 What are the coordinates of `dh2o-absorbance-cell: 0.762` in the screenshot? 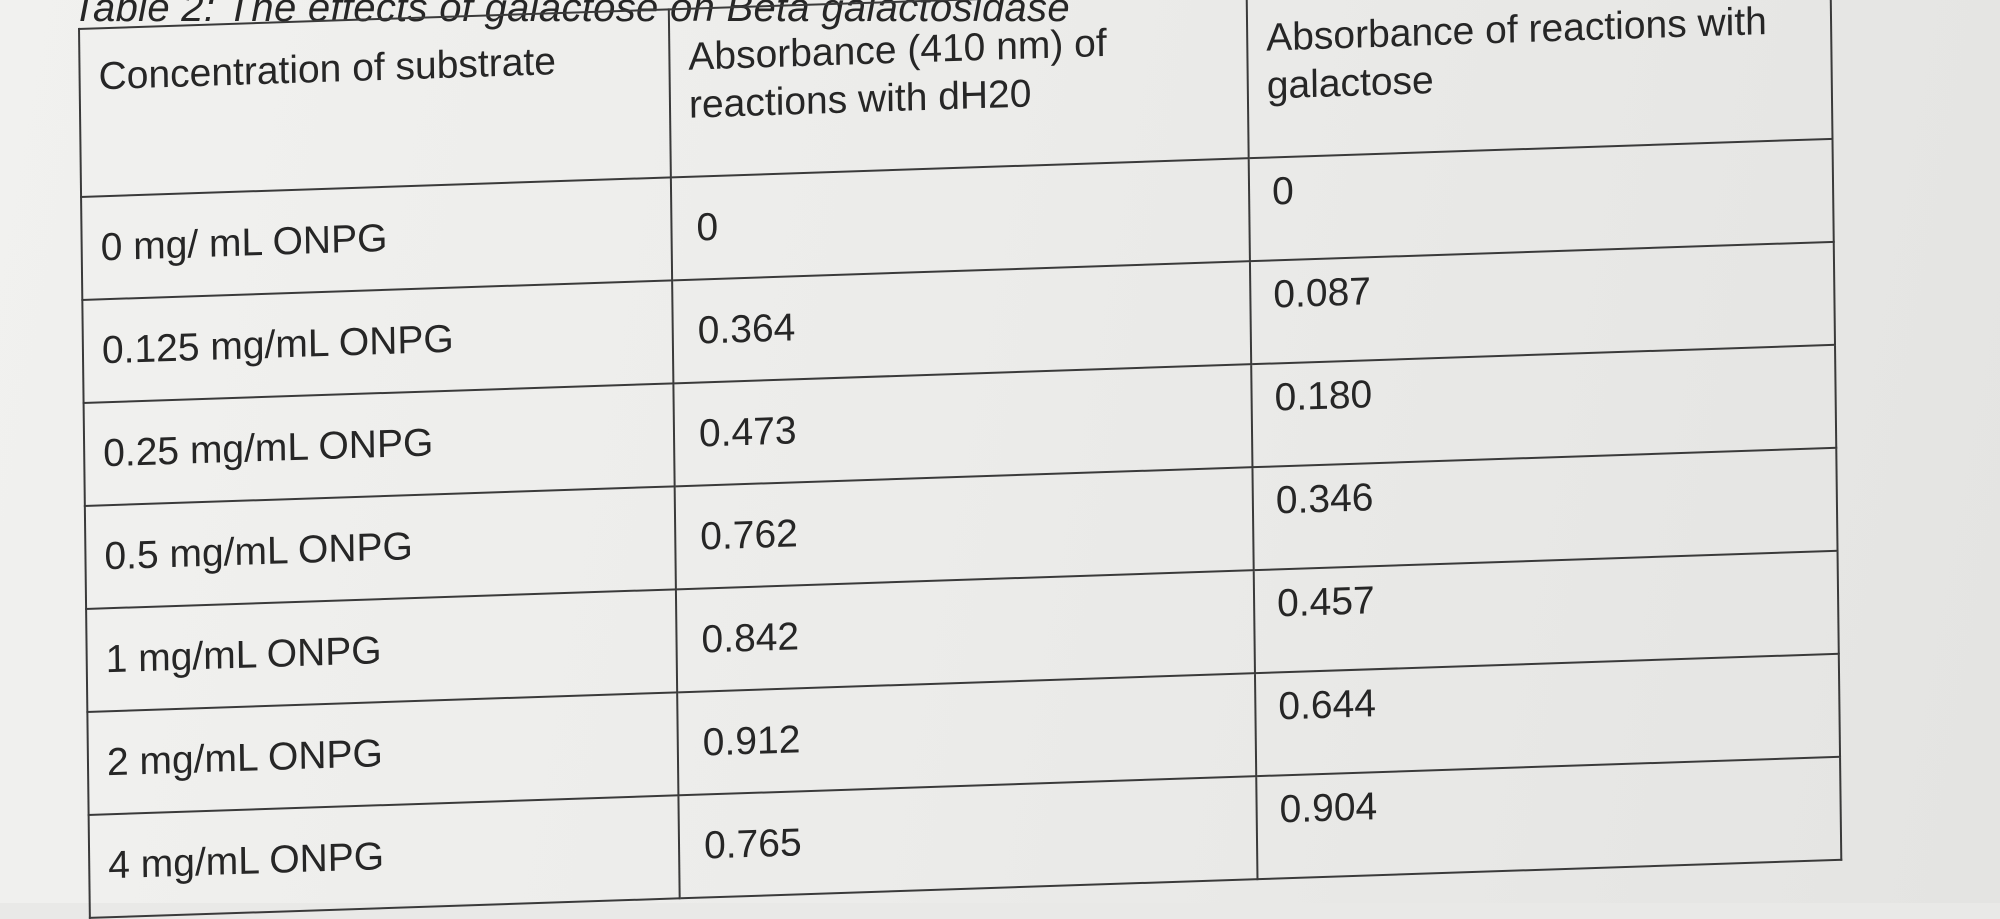 It's located at (964, 528).